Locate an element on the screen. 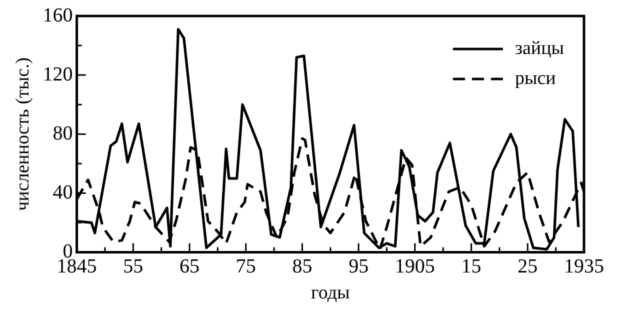 The height and width of the screenshot is (315, 629). y-tick-label: 80 is located at coordinates (62, 133).